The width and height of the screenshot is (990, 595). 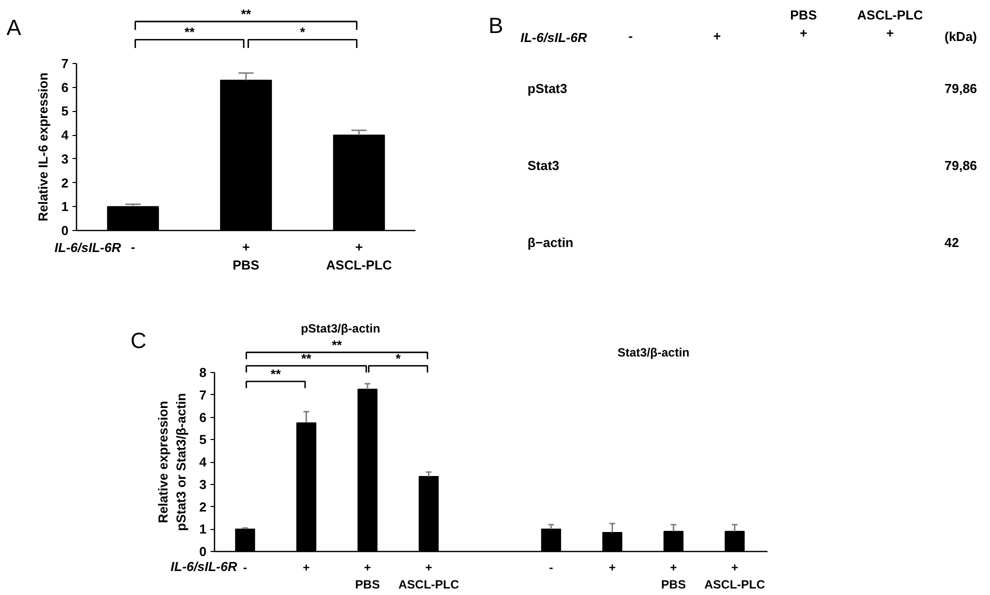 What do you see at coordinates (717, 36) in the screenshot?
I see `category-label: +` at bounding box center [717, 36].